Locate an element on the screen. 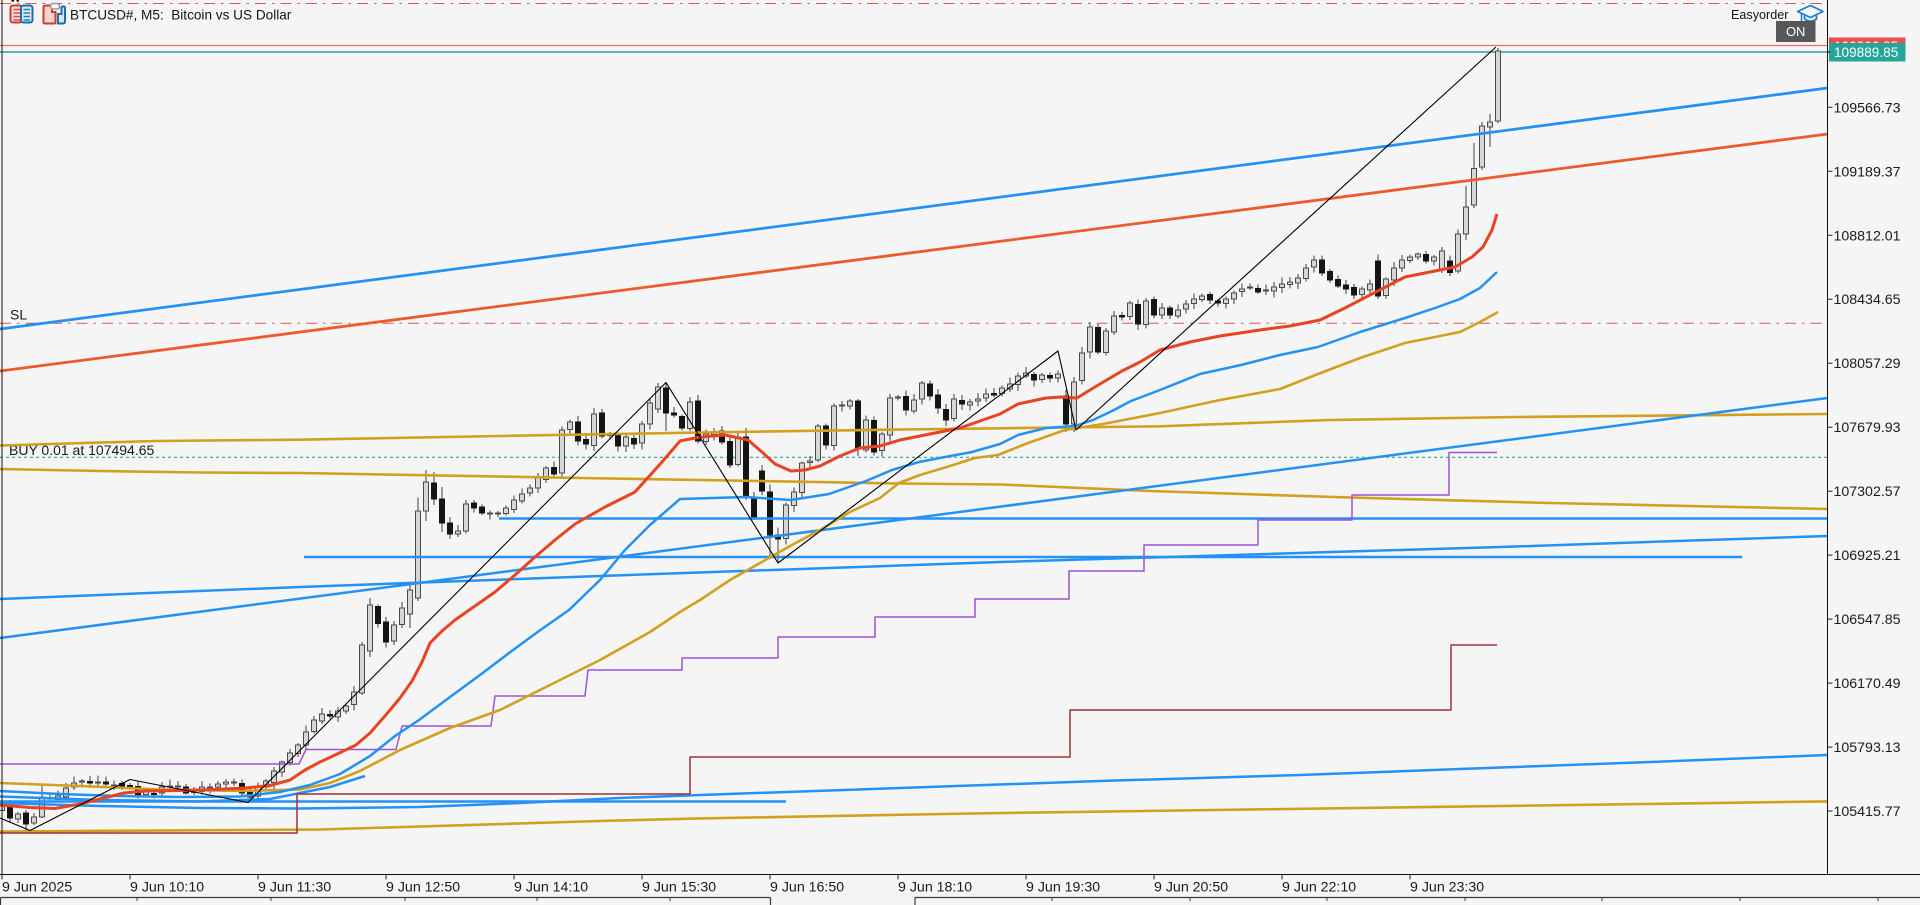 The width and height of the screenshot is (1920, 905). svg-text: 107302.57 is located at coordinates (1867, 492).